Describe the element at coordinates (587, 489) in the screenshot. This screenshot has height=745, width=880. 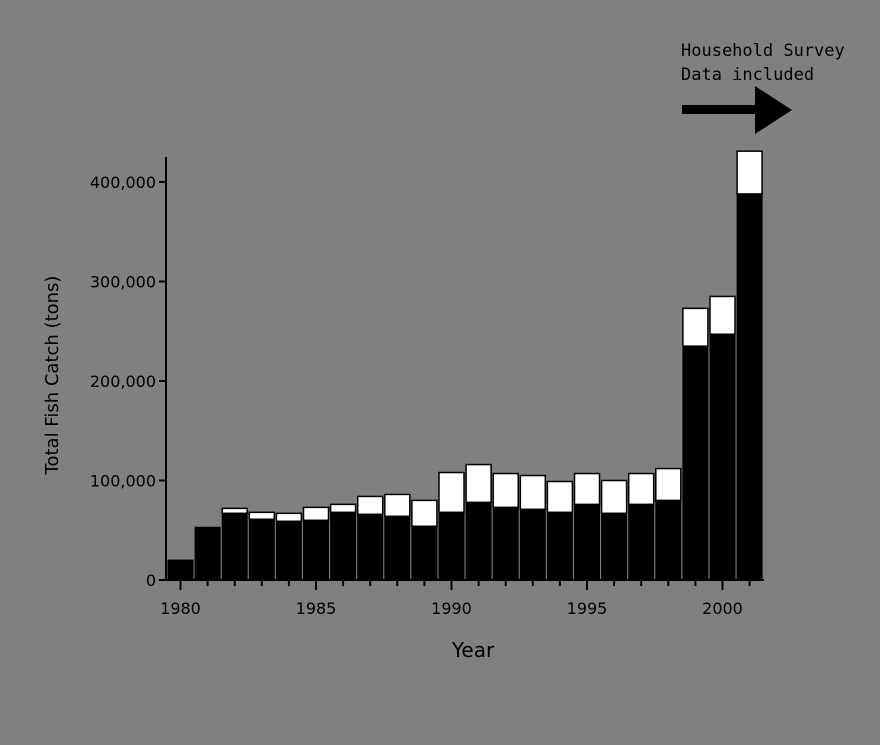
I see `bar-upper-1995` at that location.